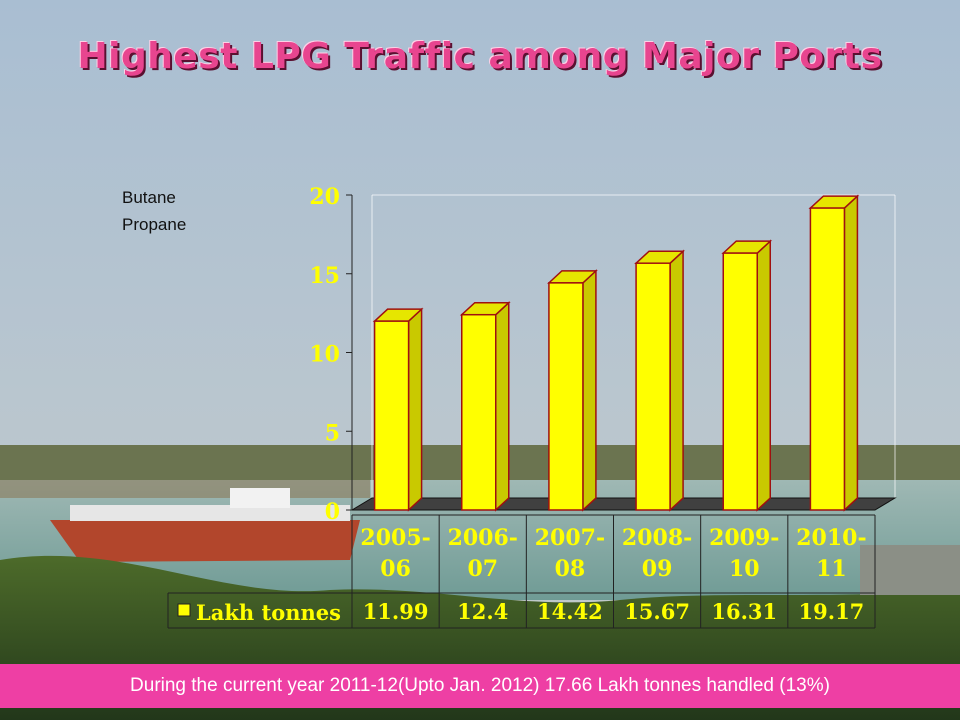 Image resolution: width=960 pixels, height=720 pixels. I want to click on x-category-label: 2010-, so click(831, 538).